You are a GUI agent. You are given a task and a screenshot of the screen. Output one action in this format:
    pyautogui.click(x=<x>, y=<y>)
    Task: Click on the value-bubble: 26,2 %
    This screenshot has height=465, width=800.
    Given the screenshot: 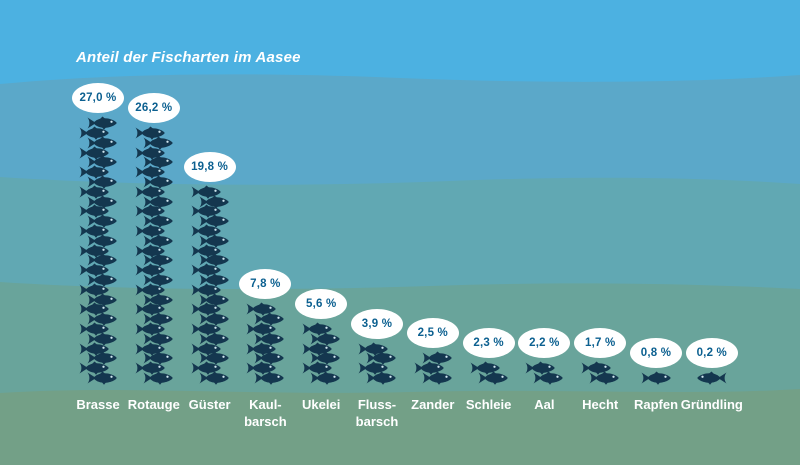 What is the action you would take?
    pyautogui.click(x=153, y=108)
    